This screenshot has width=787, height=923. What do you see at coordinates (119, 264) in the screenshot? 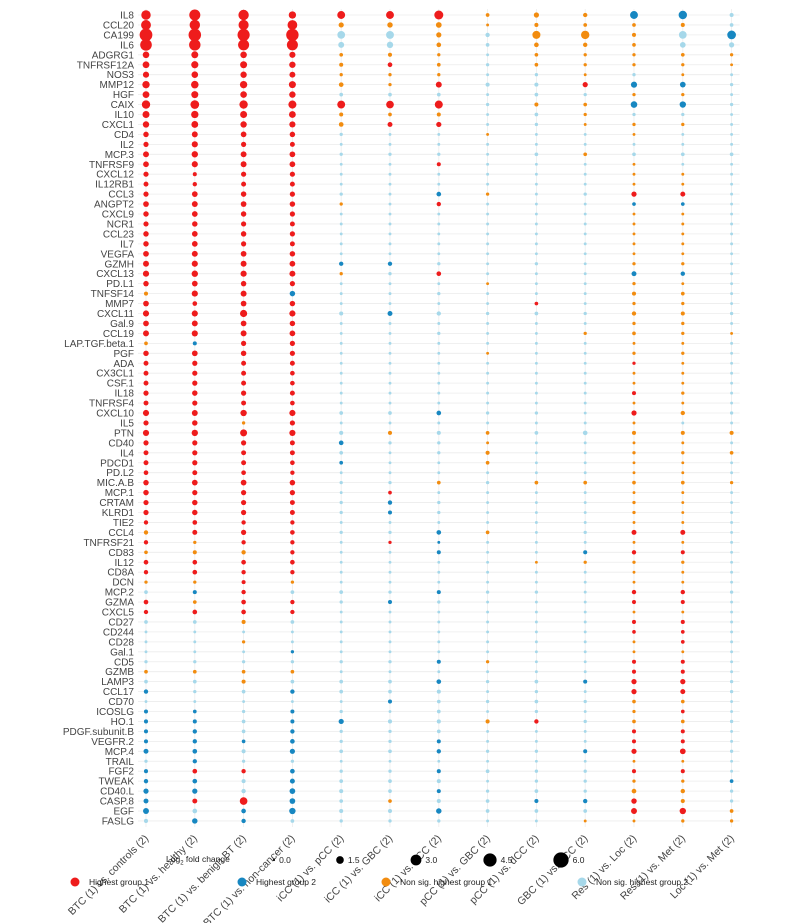
I see `marker-label: GZMH` at bounding box center [119, 264].